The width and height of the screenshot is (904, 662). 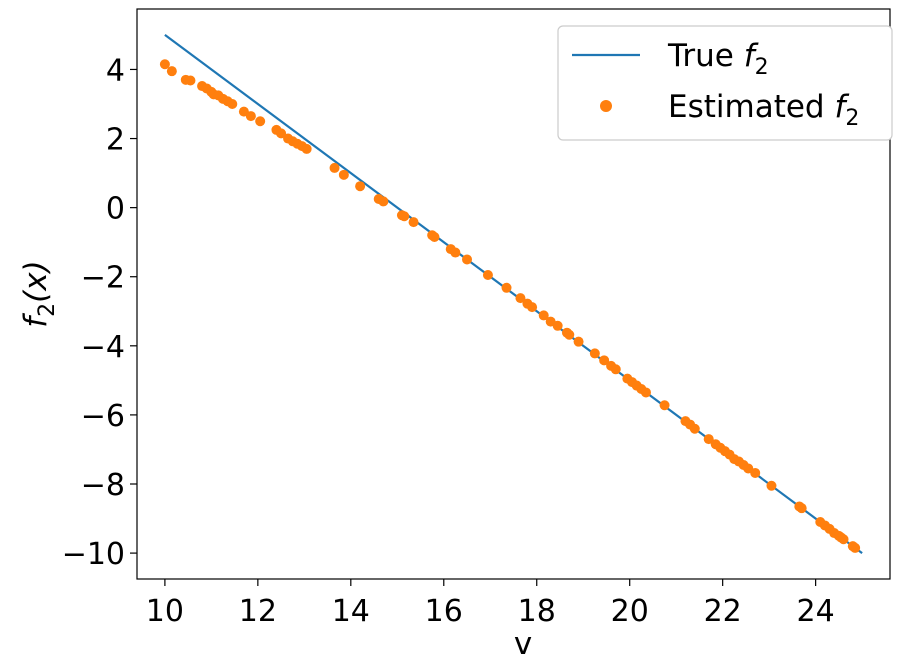 What do you see at coordinates (103, 347) in the screenshot?
I see `y-tick-label: −4` at bounding box center [103, 347].